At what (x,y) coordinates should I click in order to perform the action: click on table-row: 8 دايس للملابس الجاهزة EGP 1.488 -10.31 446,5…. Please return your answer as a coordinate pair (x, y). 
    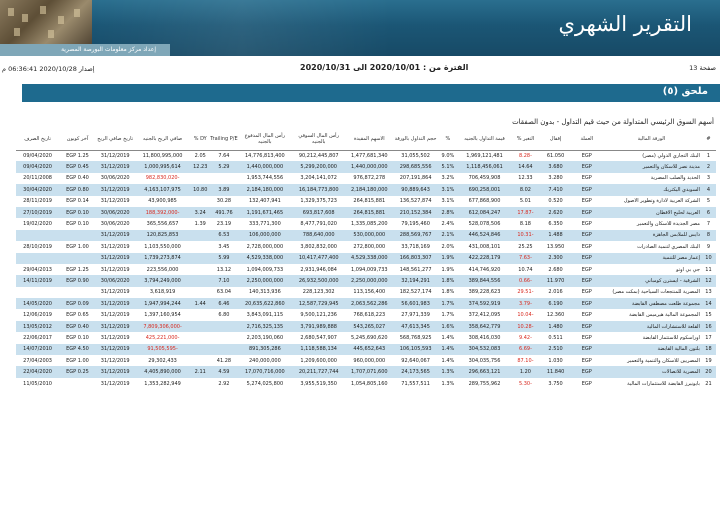
    Looking at the image, I should click on (366, 235).